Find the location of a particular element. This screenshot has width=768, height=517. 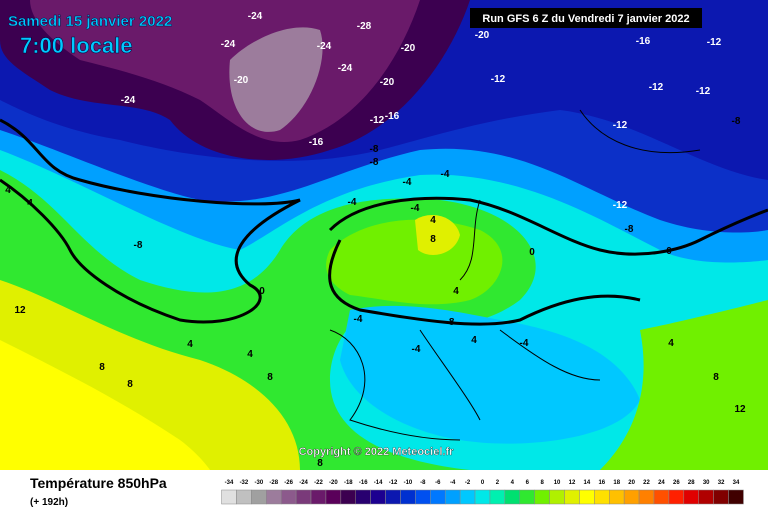

scale-label: 18 is located at coordinates (616, 483).